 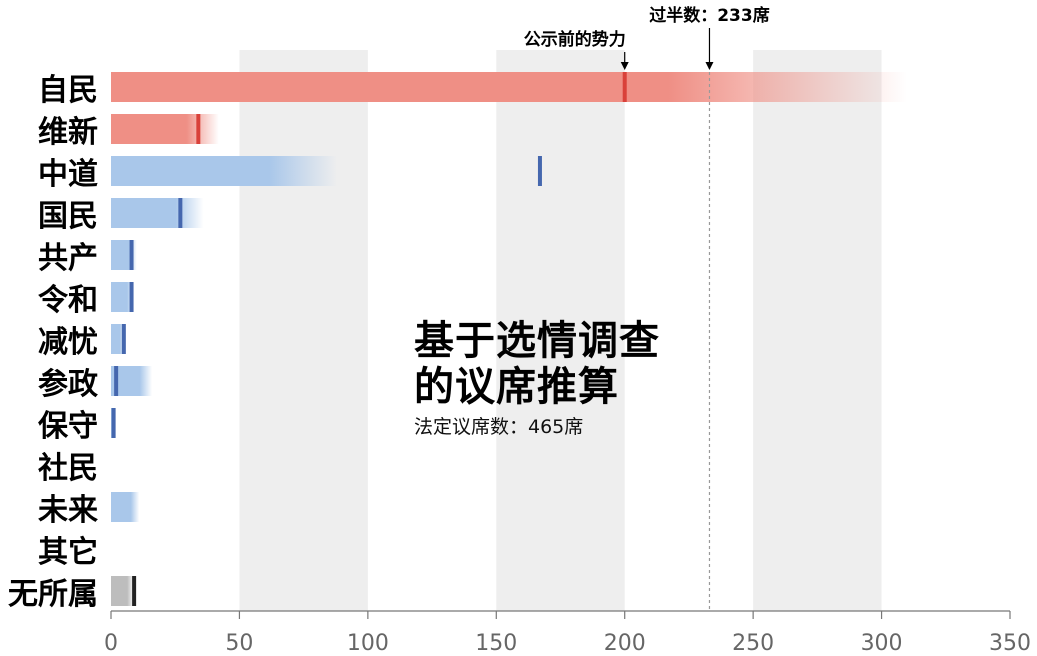 I want to click on pre-election-label: 公示前的势力, so click(x=575, y=39).